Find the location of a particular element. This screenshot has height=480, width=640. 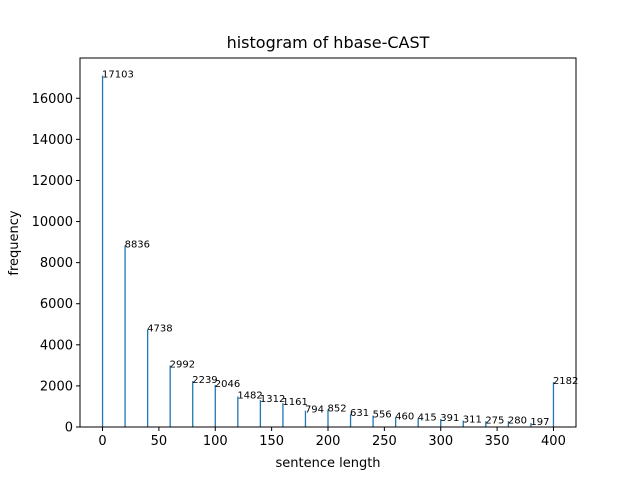

y-tick-label-2000: 2000 is located at coordinates (56, 386).